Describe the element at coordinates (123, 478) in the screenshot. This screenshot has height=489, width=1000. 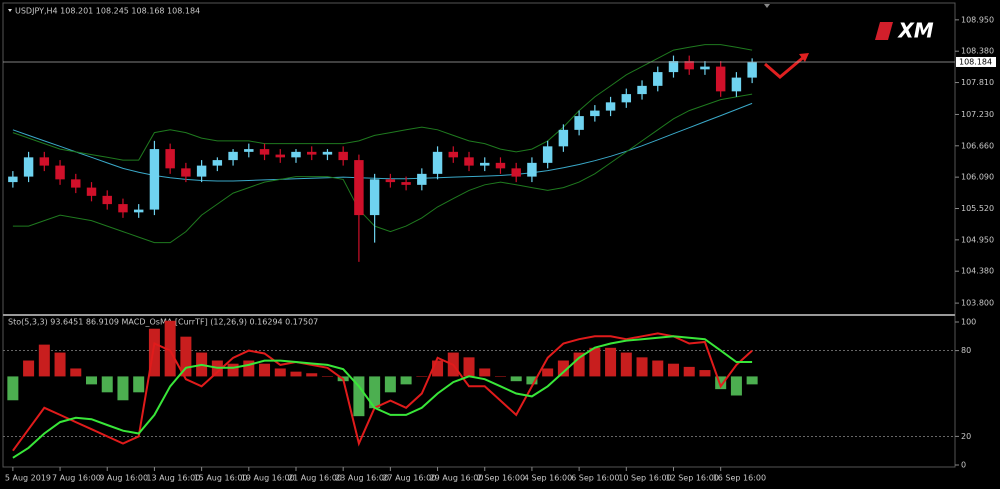
I see `x-tick-label: 9 Aug 16:00` at that location.